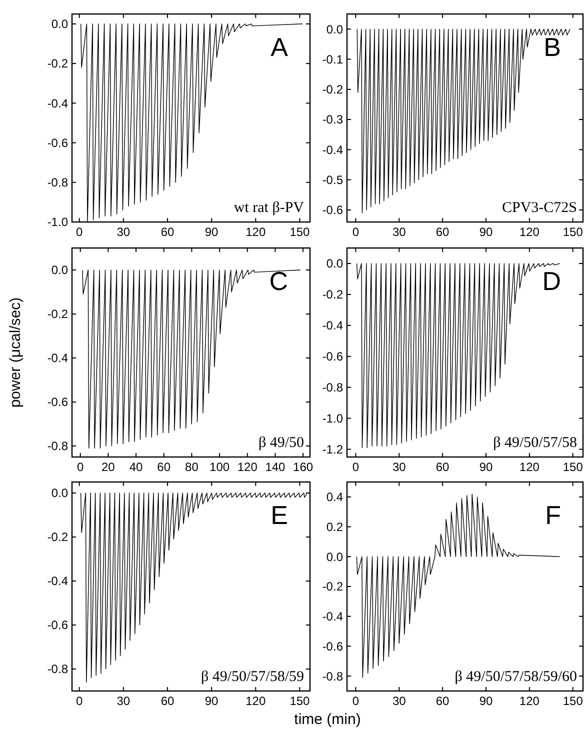 The height and width of the screenshot is (734, 586). What do you see at coordinates (539, 208) in the screenshot?
I see `annotation: CPV3-C72S` at bounding box center [539, 208].